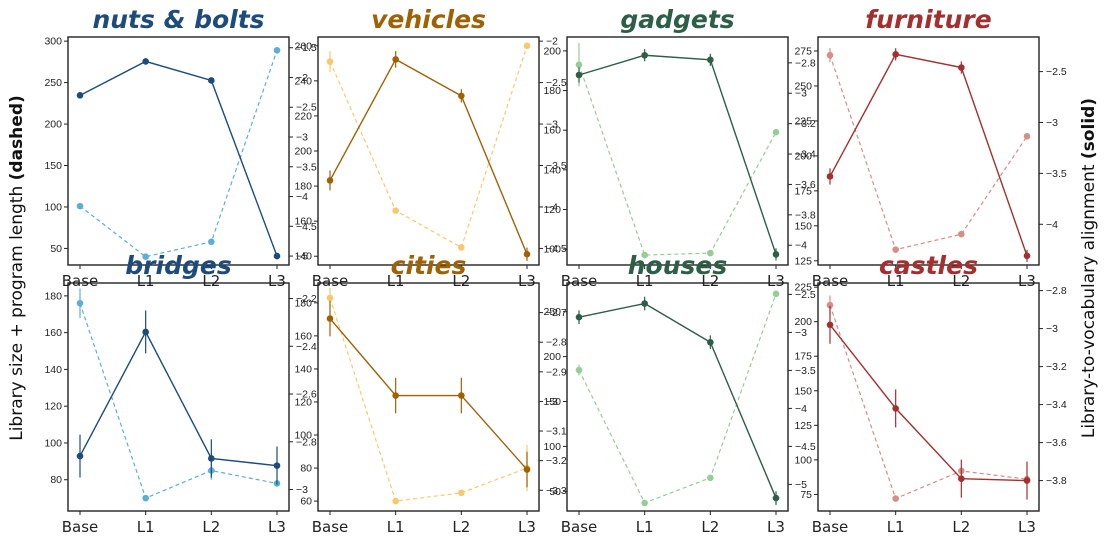 This screenshot has width=1110, height=537. What do you see at coordinates (1089, 268) in the screenshot?
I see `y-axis-label-right: Library-to-vocabulary alignment (solid)` at bounding box center [1089, 268].